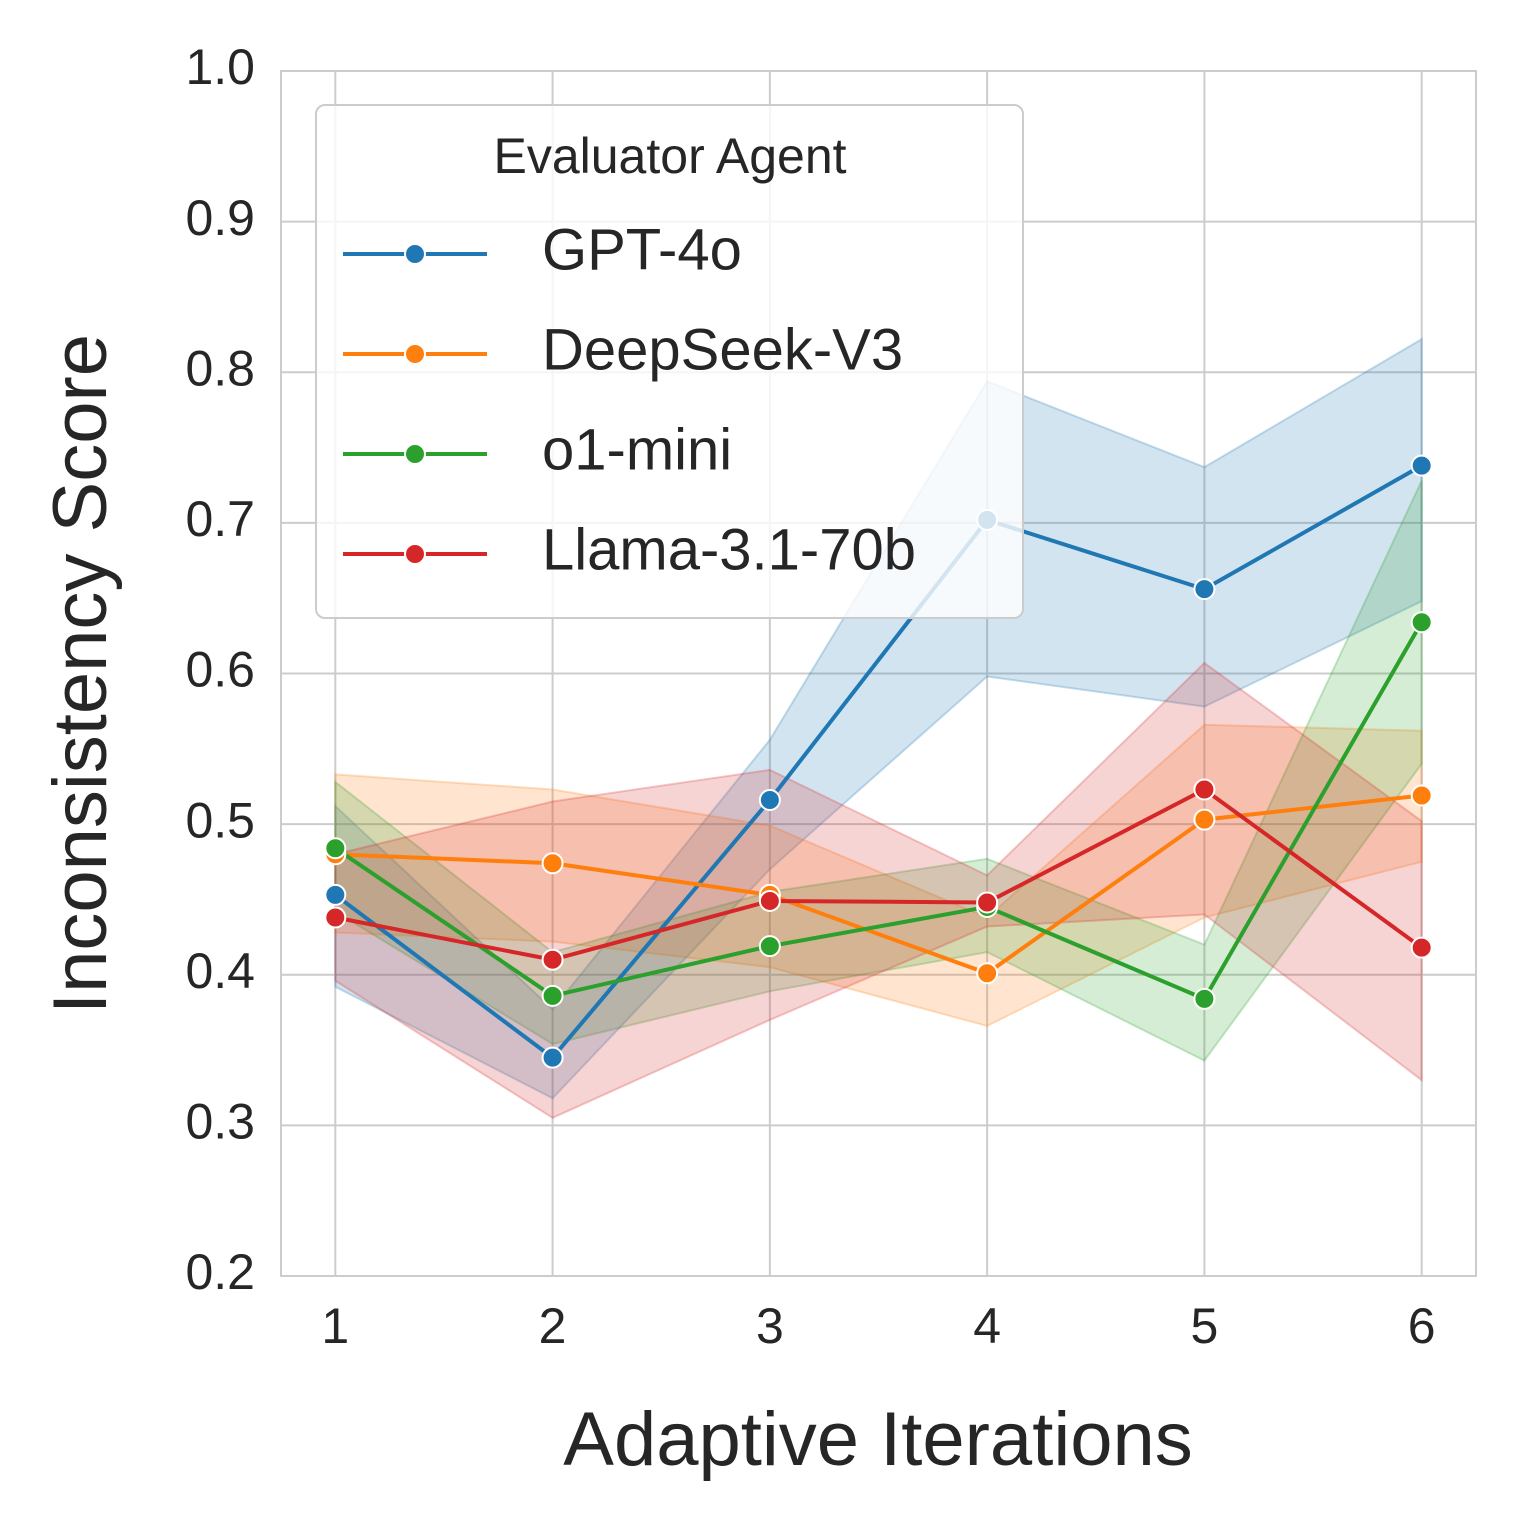 The width and height of the screenshot is (1522, 1522). Describe the element at coordinates (335, 1326) in the screenshot. I see `x-tick-label: 1` at that location.